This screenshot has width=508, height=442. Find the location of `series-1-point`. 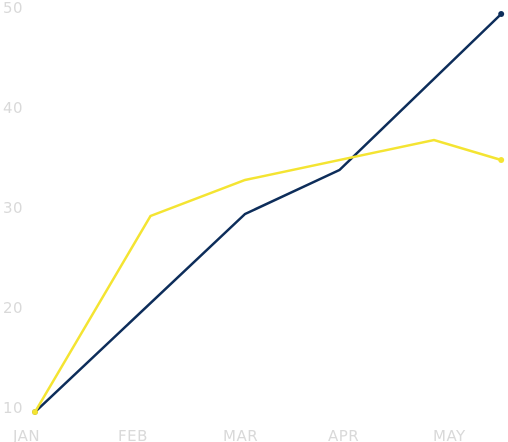

series-1-point is located at coordinates (501, 14).